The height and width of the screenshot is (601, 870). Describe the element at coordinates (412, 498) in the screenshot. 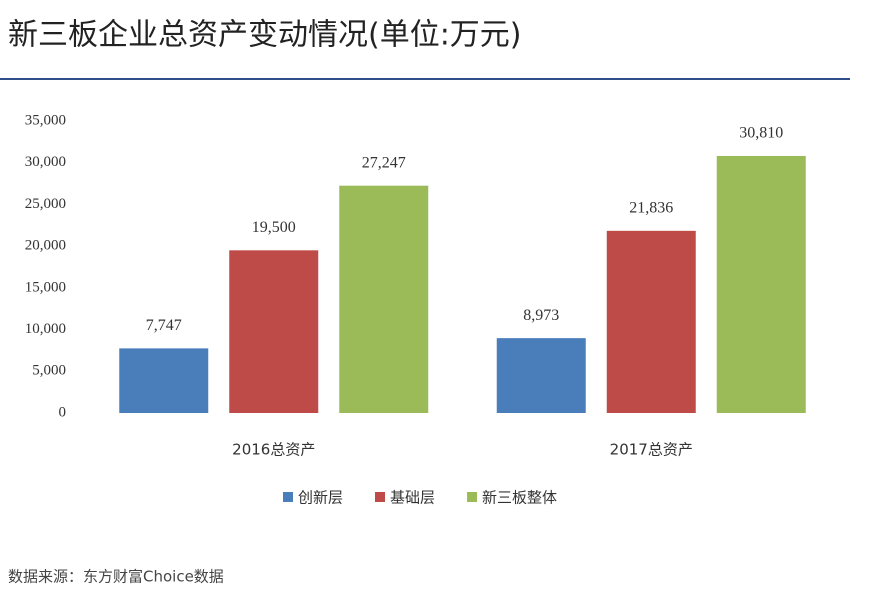

I see `legend-label: 基础层` at that location.